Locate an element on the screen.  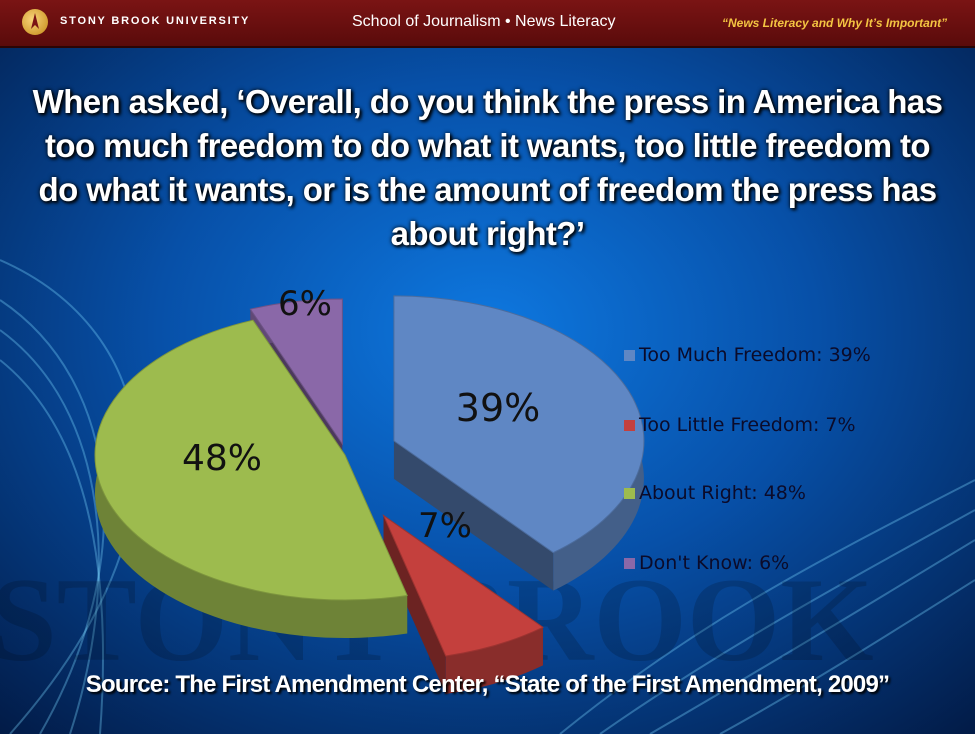
pie-labels-layer: 39% 7% 48% 6% is located at coordinates (361, 415).